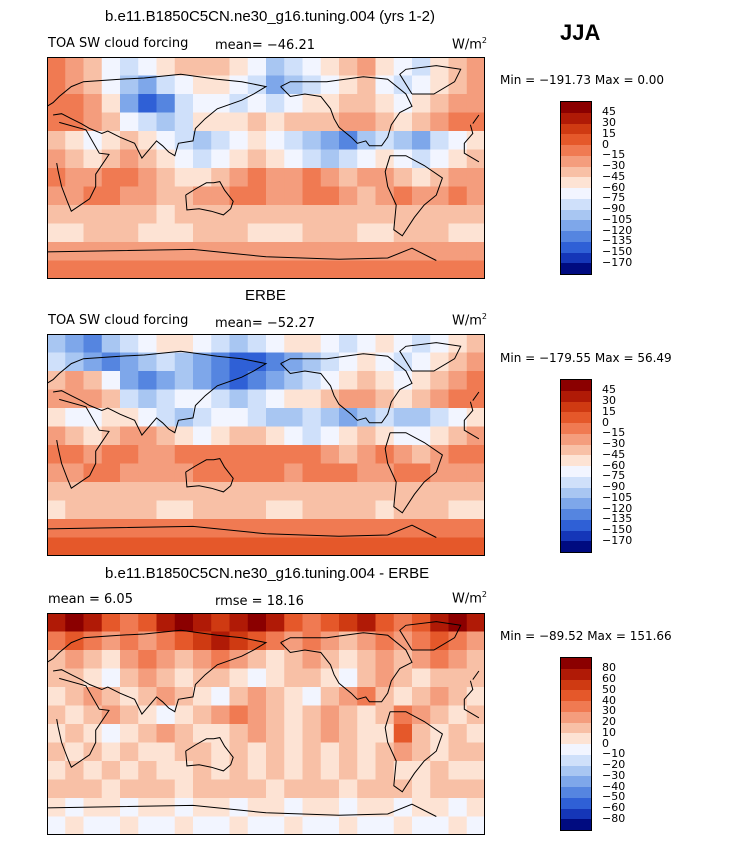 The height and width of the screenshot is (844, 733). I want to click on colorbar-tick-label: −120, so click(617, 508).